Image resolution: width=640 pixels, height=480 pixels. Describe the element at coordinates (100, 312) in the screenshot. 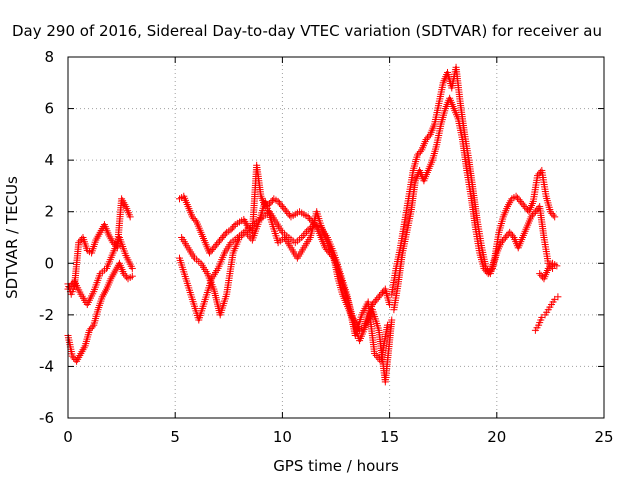

I see `series-track-b` at that location.